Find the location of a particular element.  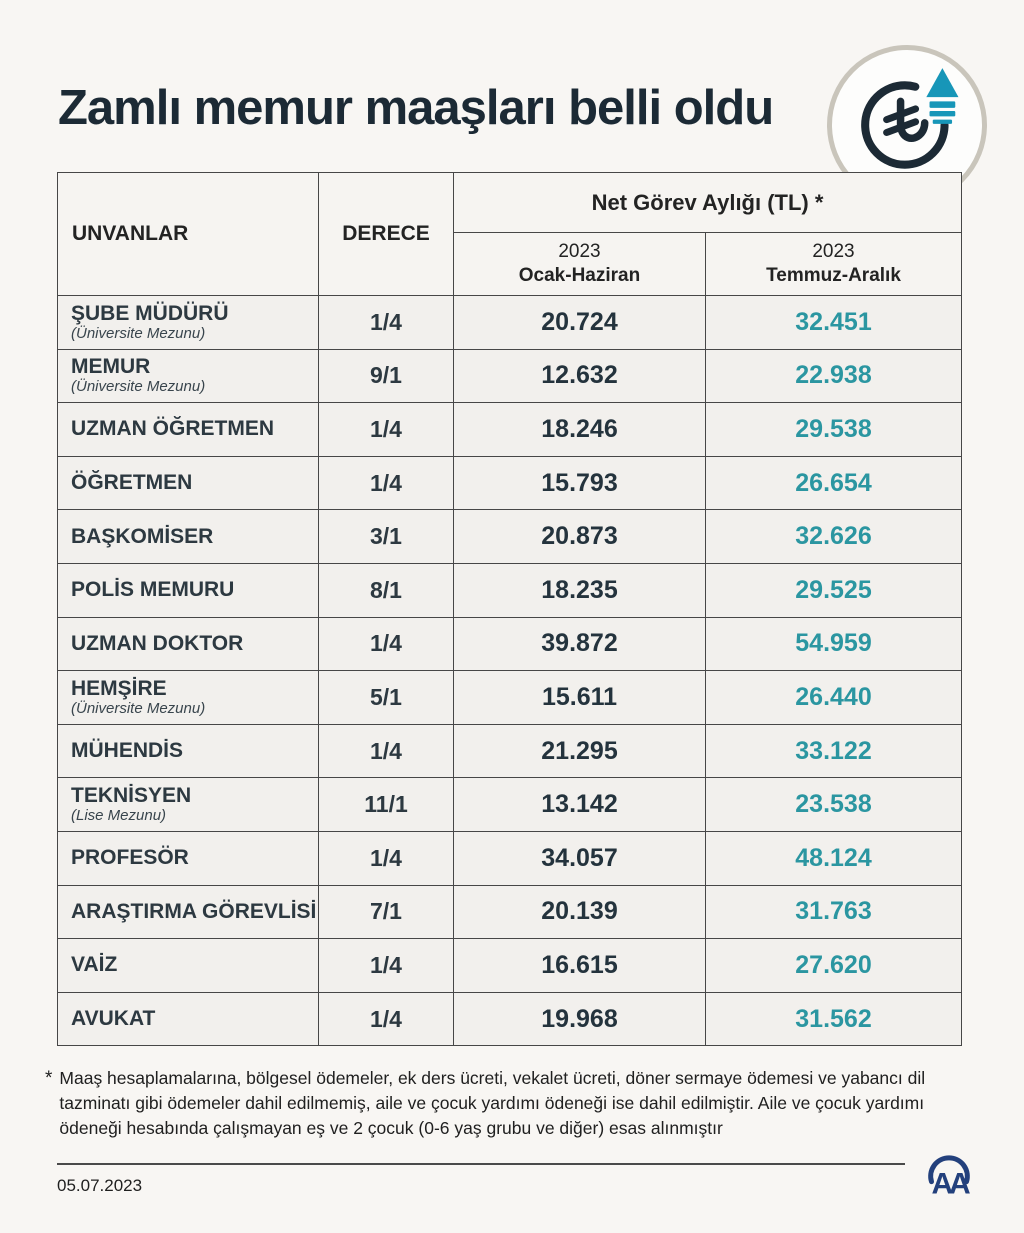

table-row: VAİZ 1/4 16.615 27.620 is located at coordinates (509, 965).